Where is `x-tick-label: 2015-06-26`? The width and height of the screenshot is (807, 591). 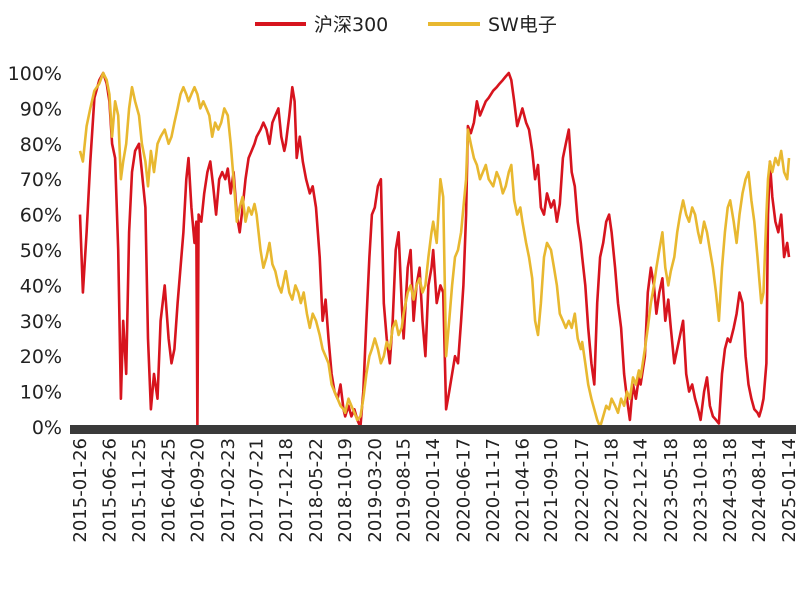 x-tick-label: 2015-06-26 is located at coordinates (109, 490).